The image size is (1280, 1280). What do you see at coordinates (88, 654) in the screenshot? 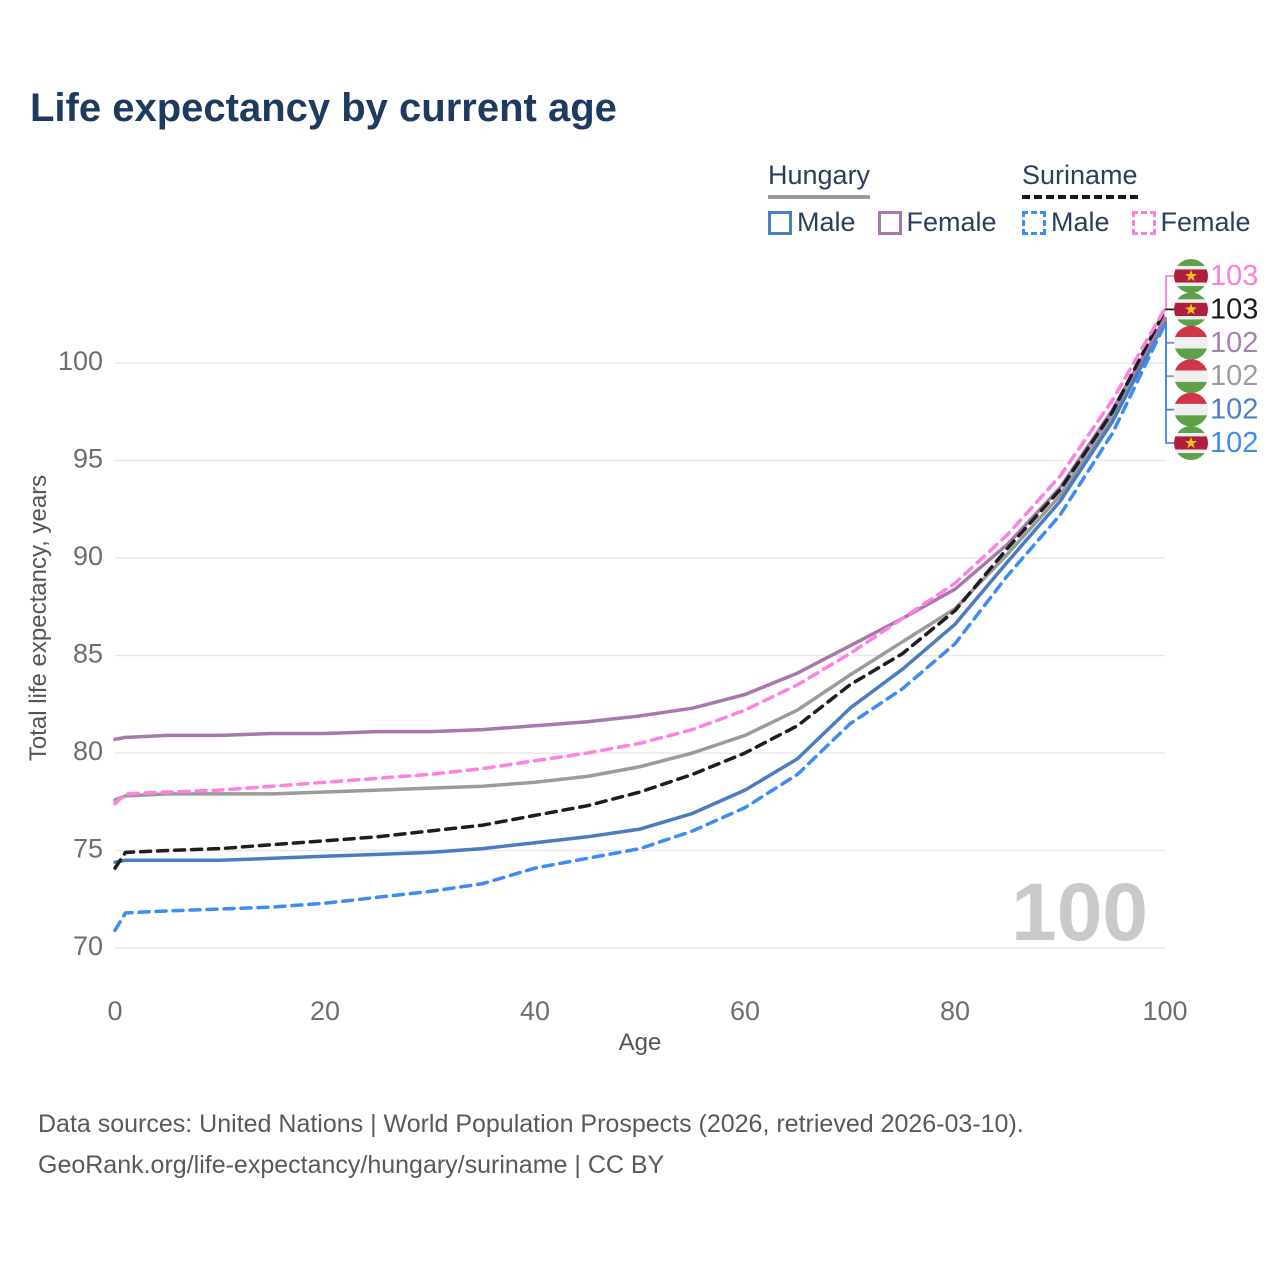
I see `y-tick-label: 85` at bounding box center [88, 654].